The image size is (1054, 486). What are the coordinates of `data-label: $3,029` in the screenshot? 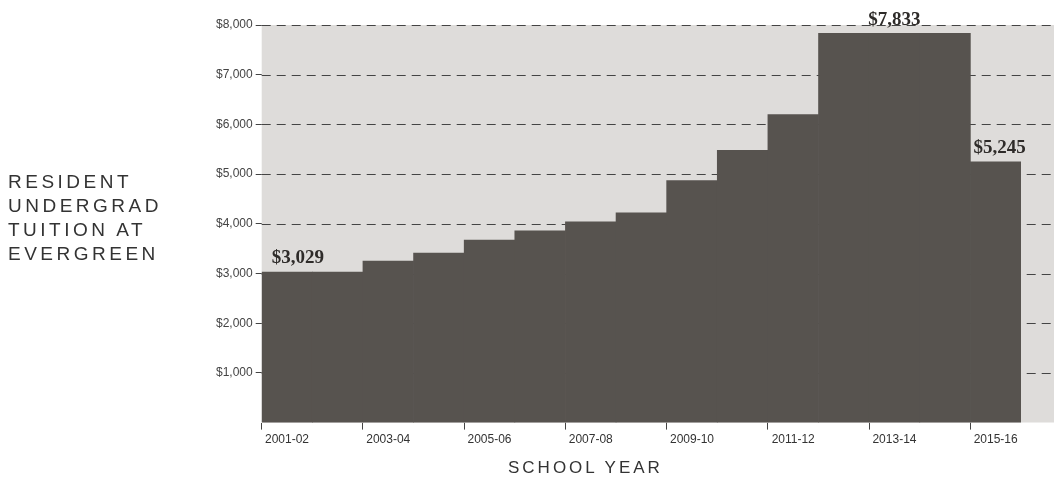 It's located at (297, 257).